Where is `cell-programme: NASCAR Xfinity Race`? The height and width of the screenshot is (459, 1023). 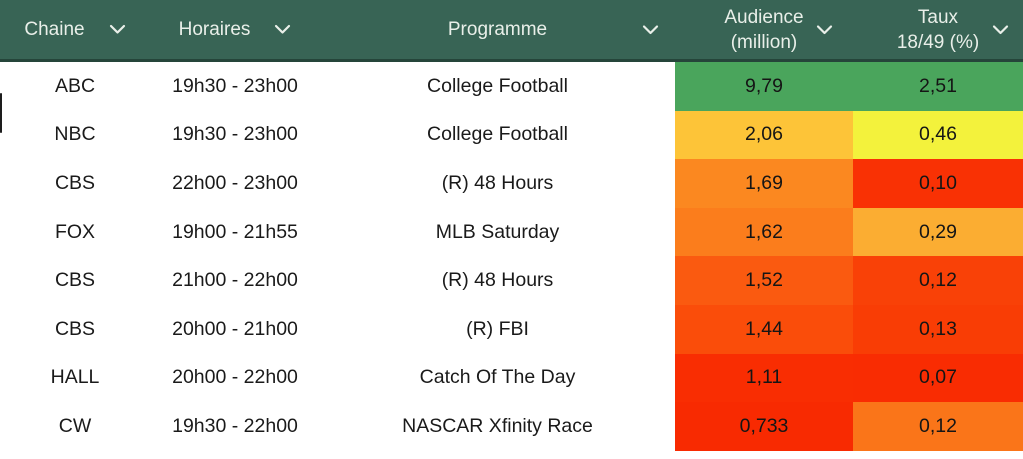 cell-programme: NASCAR Xfinity Race is located at coordinates (497, 425).